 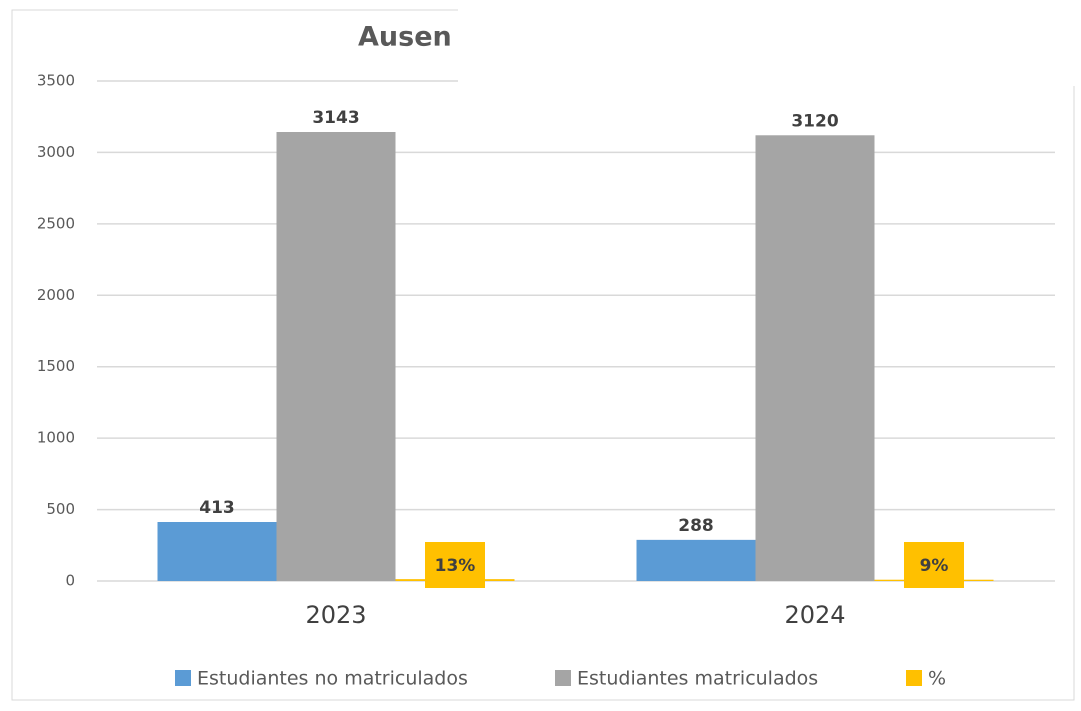 What do you see at coordinates (335, 118) in the screenshot?
I see `value-label: 3143` at bounding box center [335, 118].